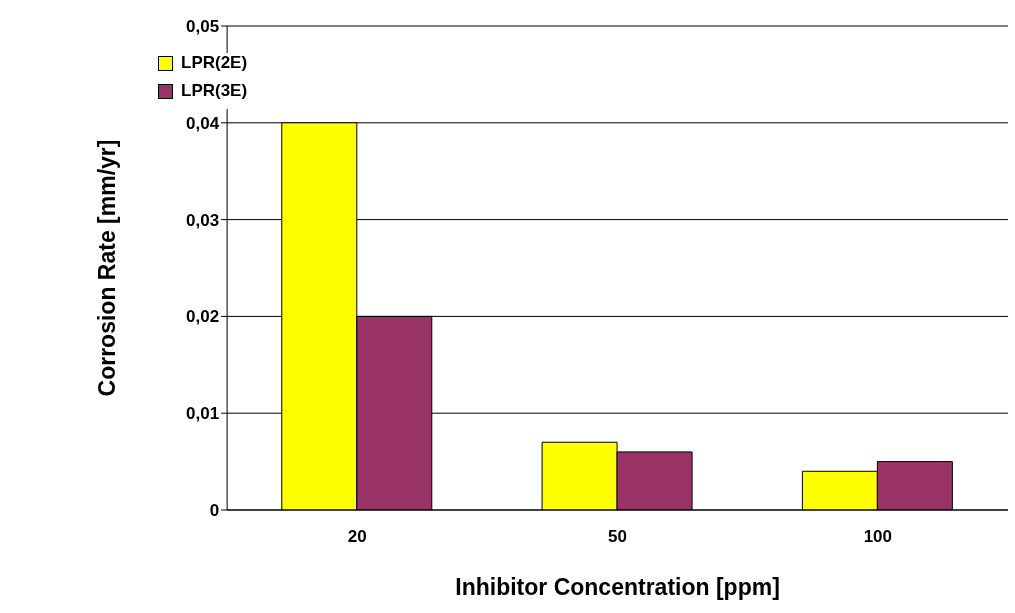 The image size is (1015, 613). Describe the element at coordinates (357, 537) in the screenshot. I see `x-tick-label: 20` at that location.